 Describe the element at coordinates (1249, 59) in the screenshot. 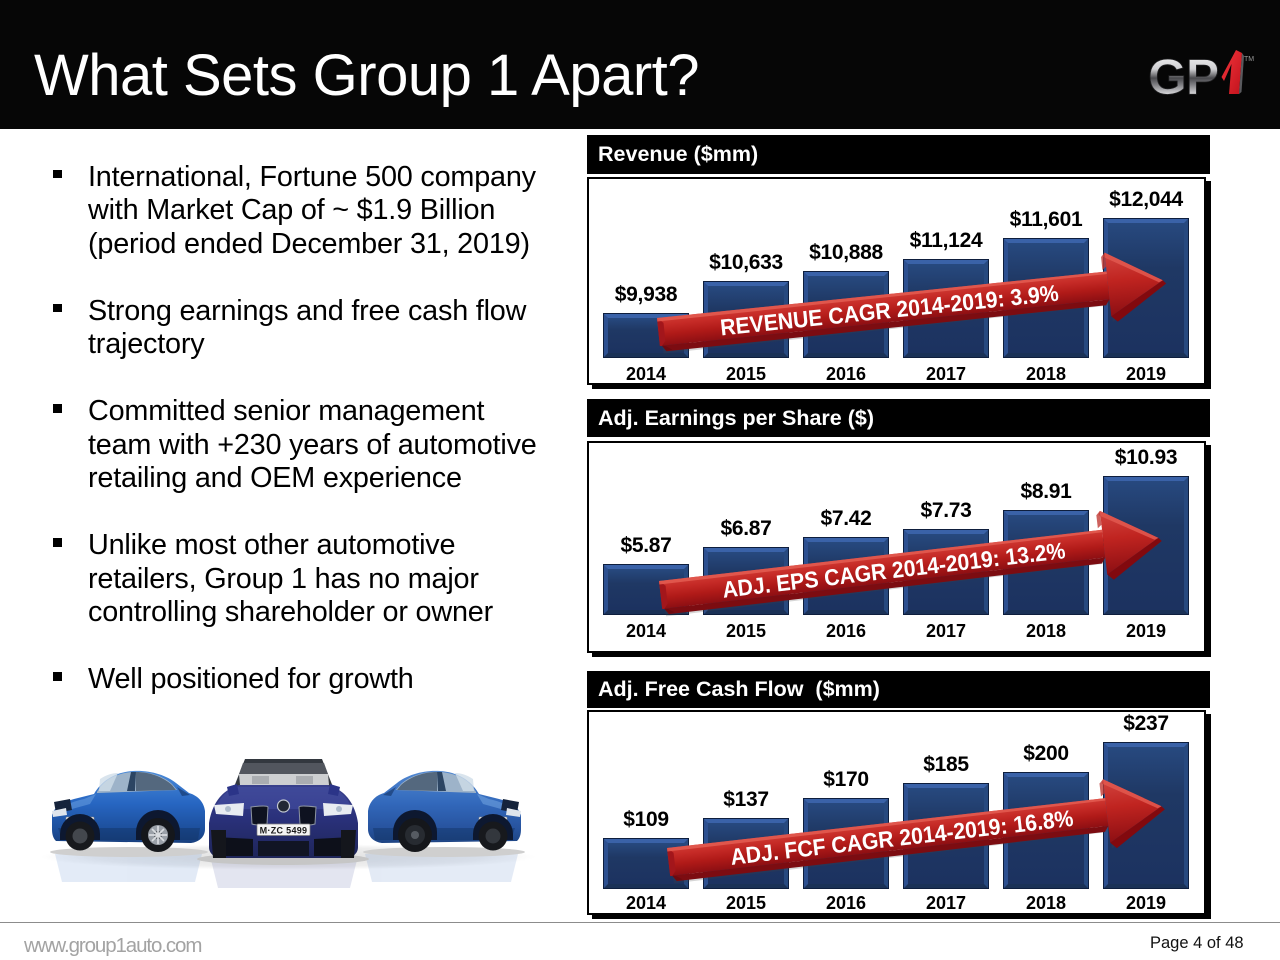

I see `svg-text: TM` at that location.